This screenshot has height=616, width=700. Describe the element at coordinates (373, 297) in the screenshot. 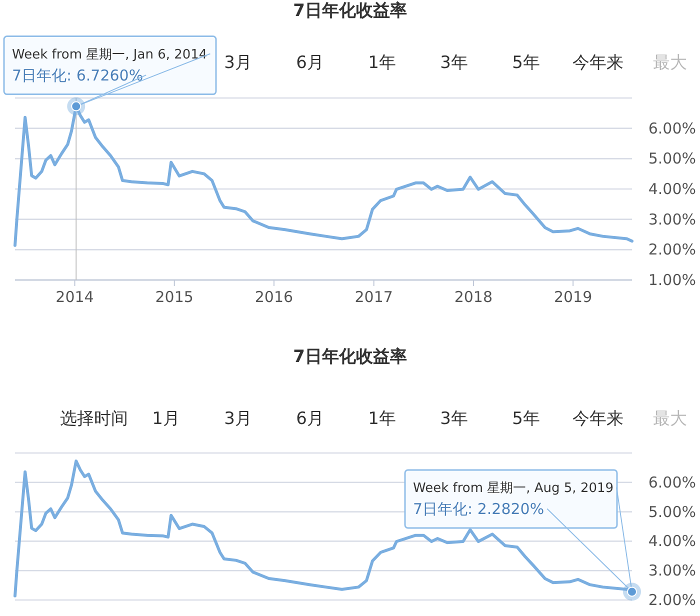

I see `x-tick-label: 2017` at that location.